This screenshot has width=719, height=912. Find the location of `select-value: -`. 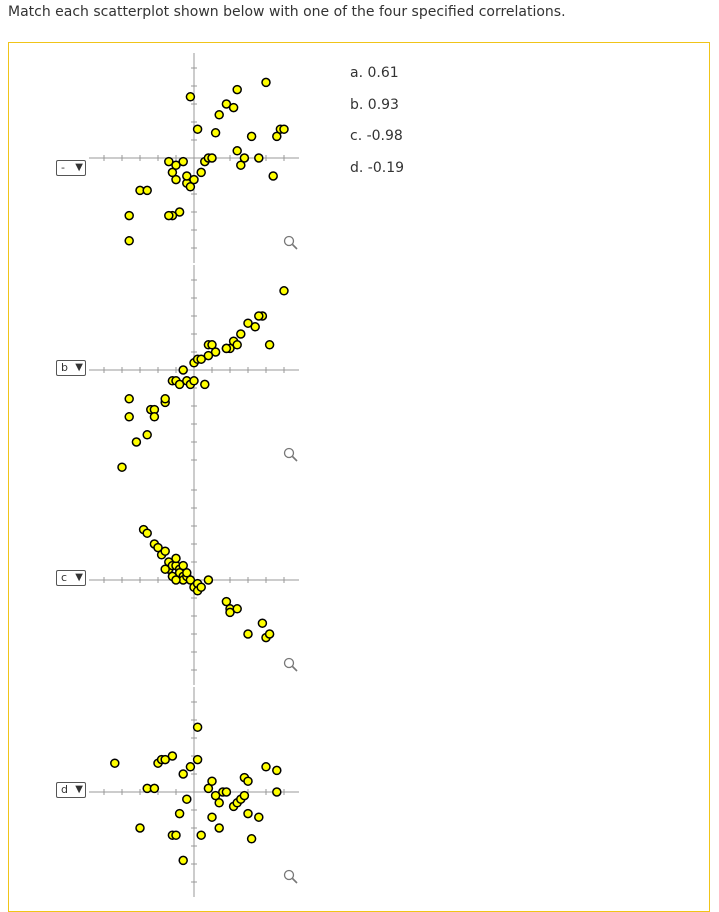

select-value: - is located at coordinates (63, 167).